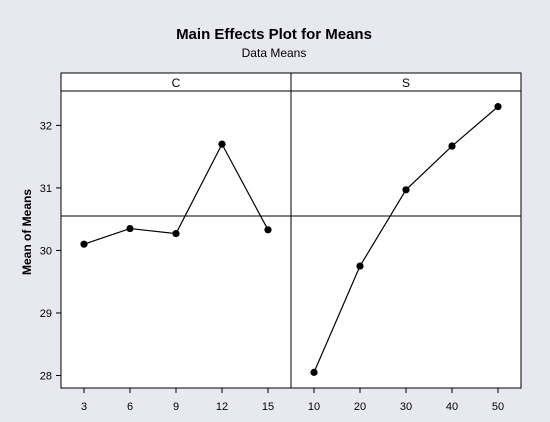 The width and height of the screenshot is (550, 422). Describe the element at coordinates (268, 407) in the screenshot. I see `x-tick-label: 15` at that location.